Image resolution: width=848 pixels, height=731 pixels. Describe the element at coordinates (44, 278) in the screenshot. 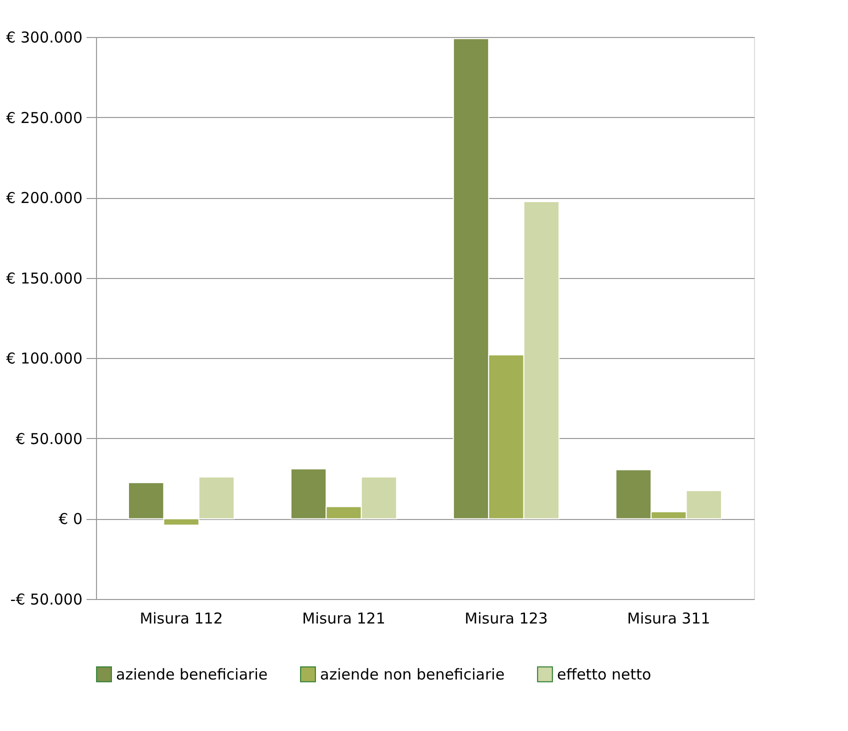

I see `y-tick-label: € 150.000` at that location.